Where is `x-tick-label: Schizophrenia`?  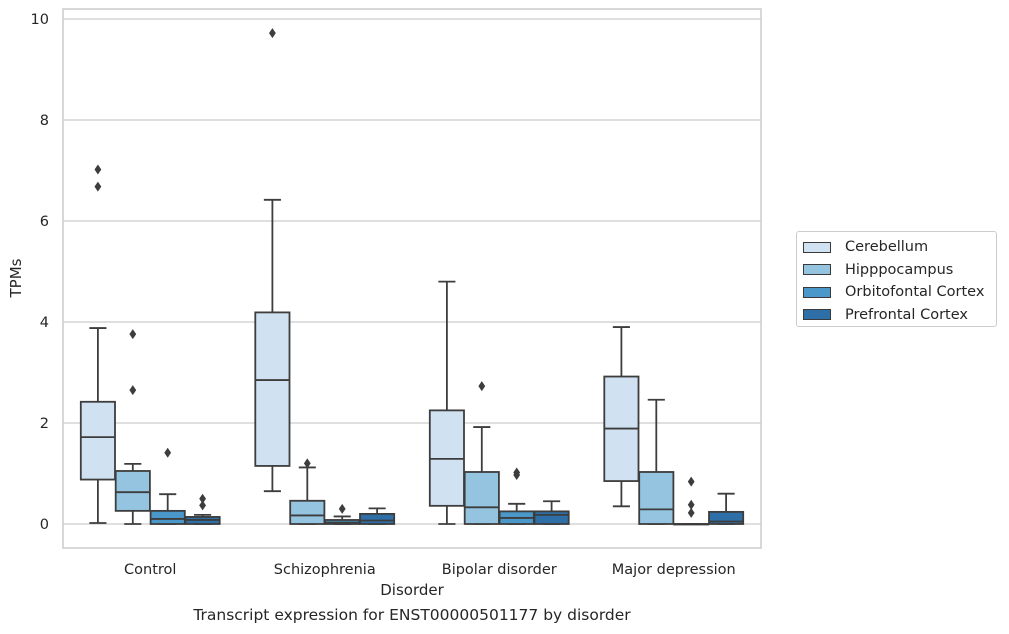
x-tick-label: Schizophrenia is located at coordinates (325, 570).